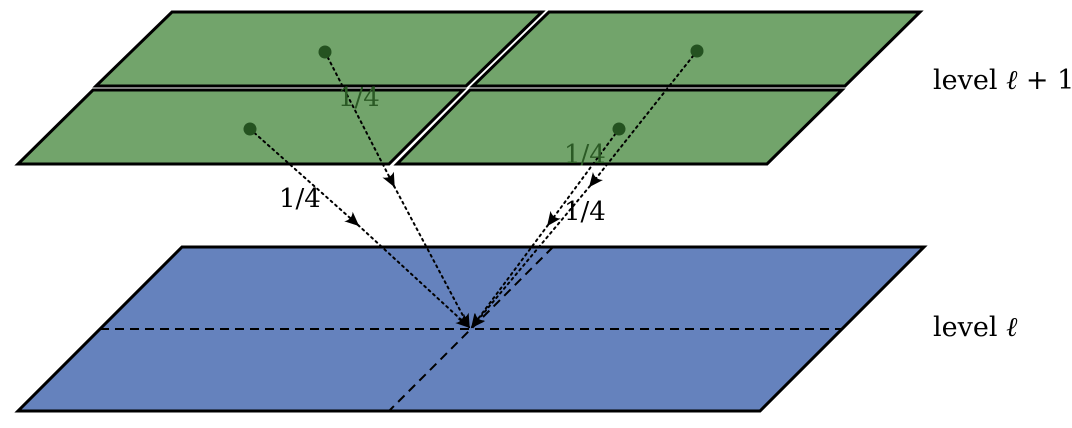 The image size is (1072, 428). What do you see at coordinates (359, 119) in the screenshot?
I see `arrow-upper-segment-a` at bounding box center [359, 119].